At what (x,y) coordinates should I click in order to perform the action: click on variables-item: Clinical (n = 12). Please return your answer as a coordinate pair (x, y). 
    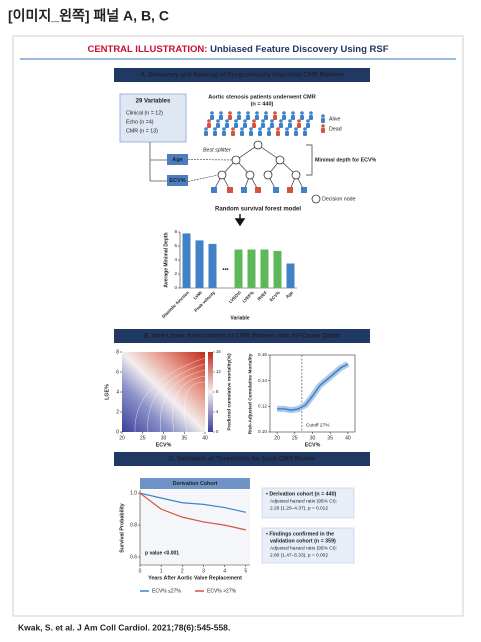
    Looking at the image, I should click on (144, 113).